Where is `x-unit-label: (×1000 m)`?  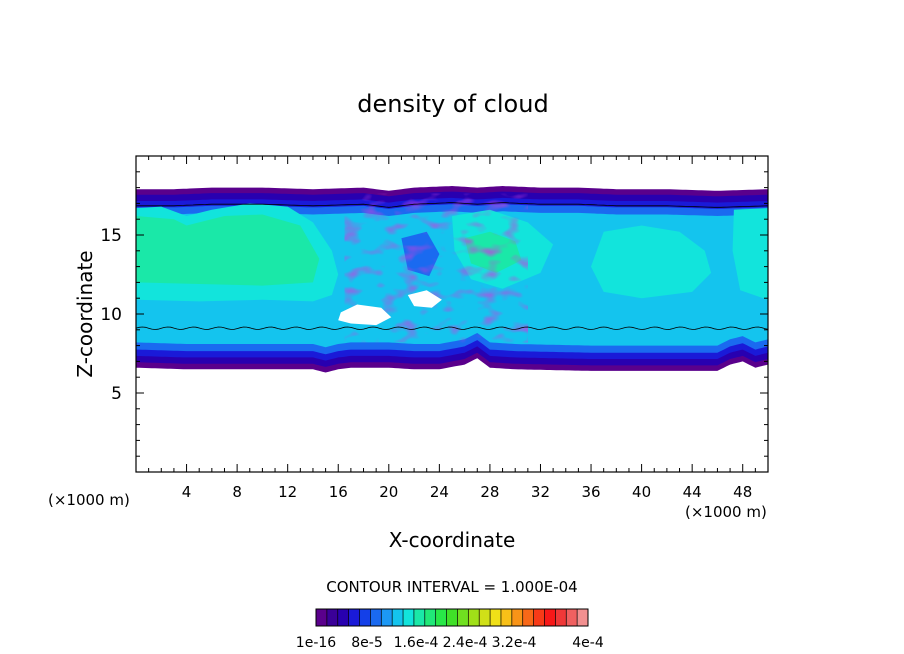 x-unit-label: (×1000 m) is located at coordinates (726, 512).